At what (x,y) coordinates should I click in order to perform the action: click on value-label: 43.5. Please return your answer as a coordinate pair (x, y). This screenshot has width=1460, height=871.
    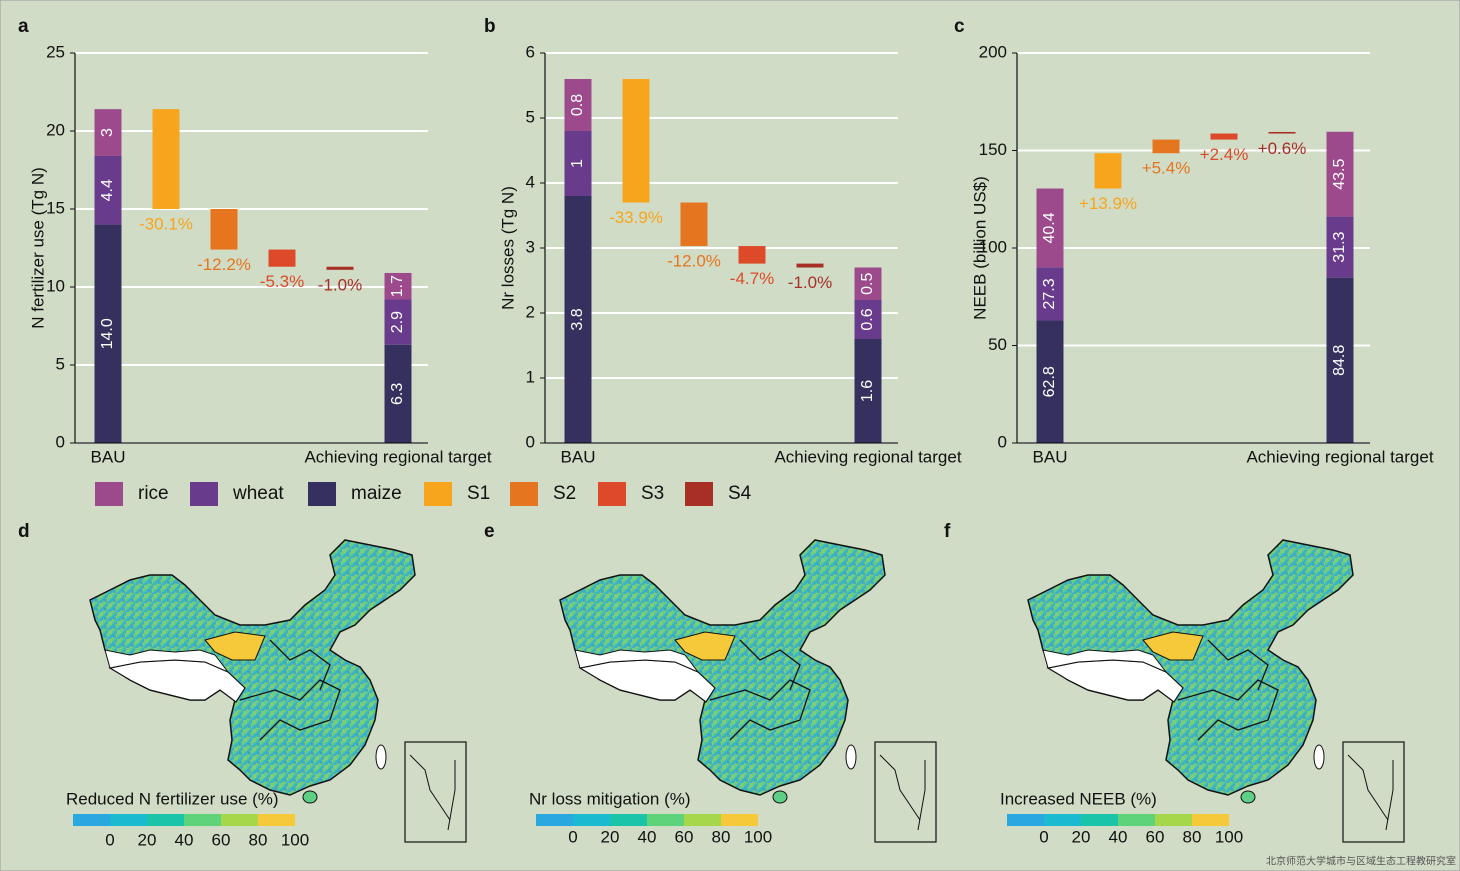
    Looking at the image, I should click on (1339, 174).